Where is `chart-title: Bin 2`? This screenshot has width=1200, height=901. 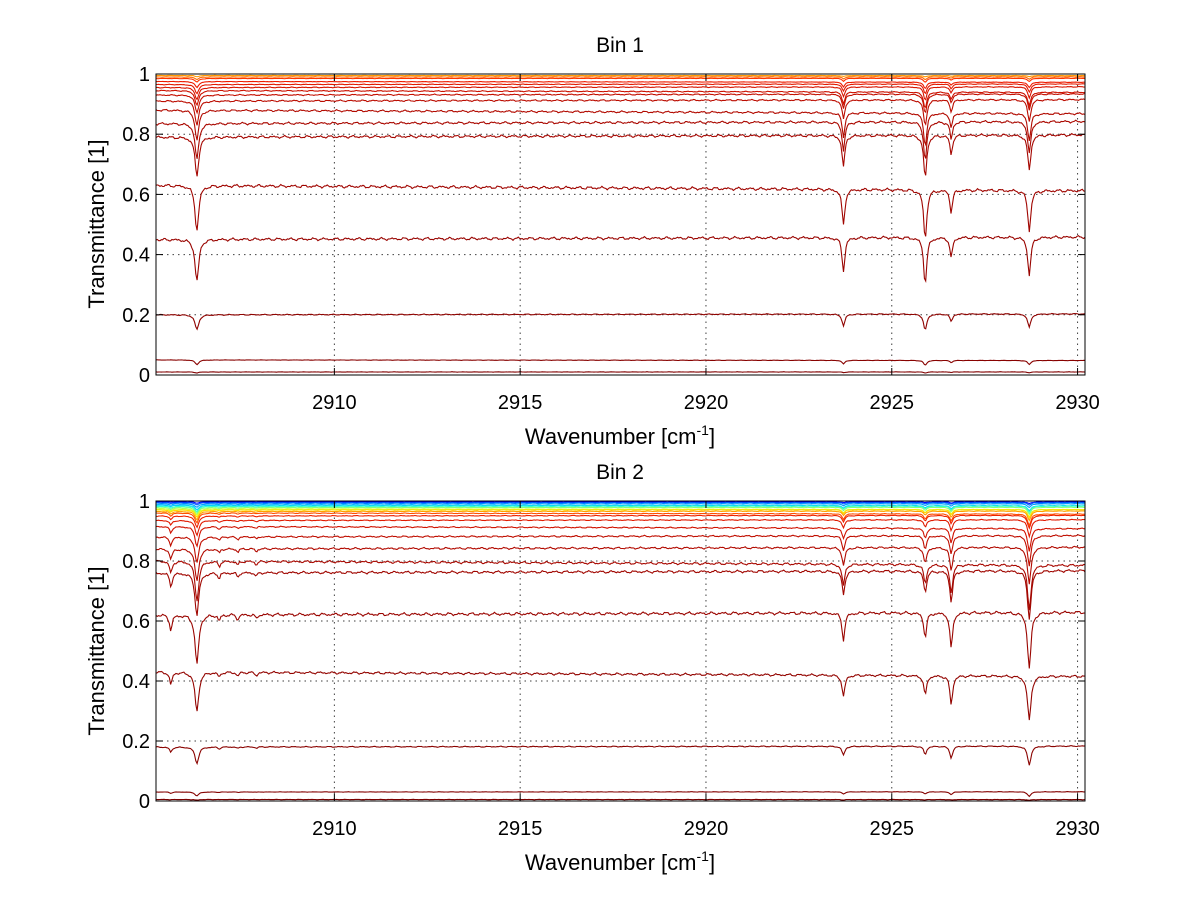
chart-title: Bin 2 is located at coordinates (620, 472).